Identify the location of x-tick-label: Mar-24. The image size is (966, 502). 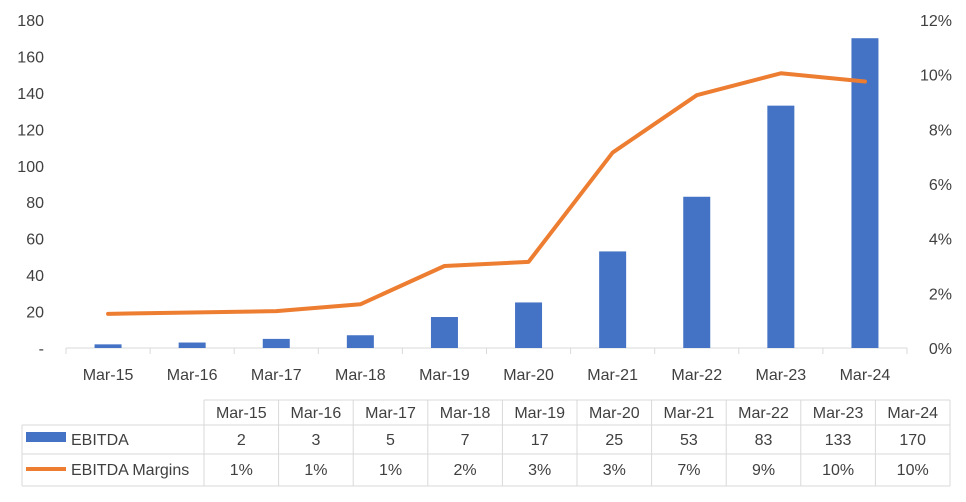
(865, 375).